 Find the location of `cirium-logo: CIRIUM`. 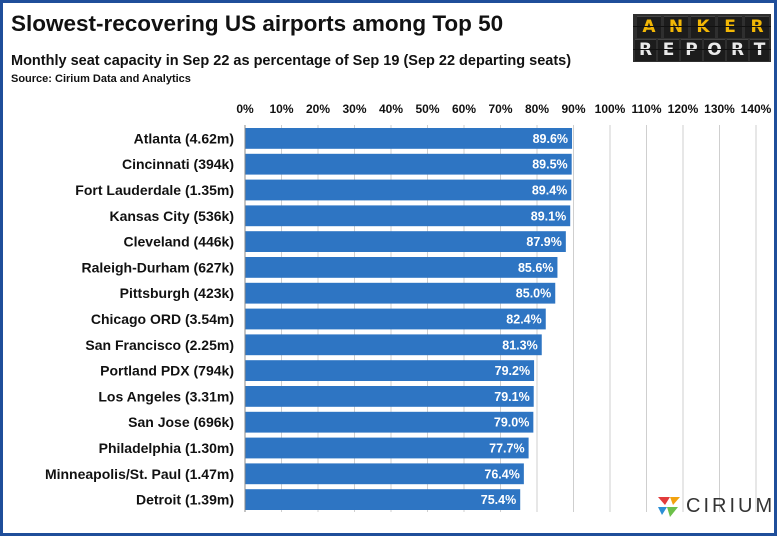

cirium-logo: CIRIUM is located at coordinates (714, 506).